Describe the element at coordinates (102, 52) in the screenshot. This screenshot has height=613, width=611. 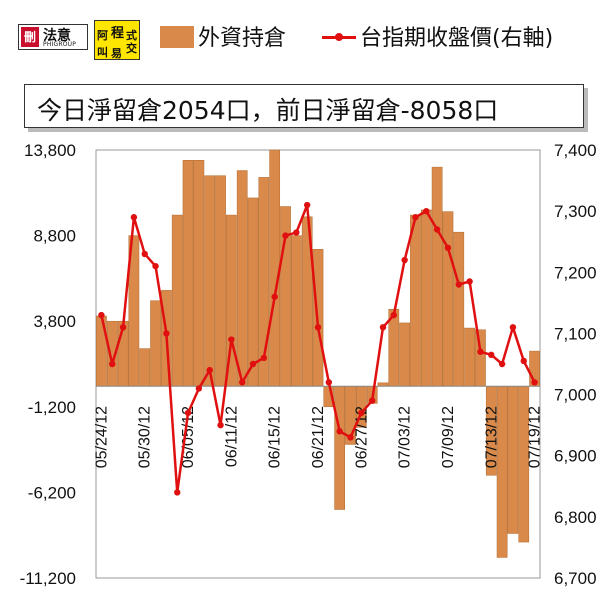
I see `badge-char: 叫` at that location.